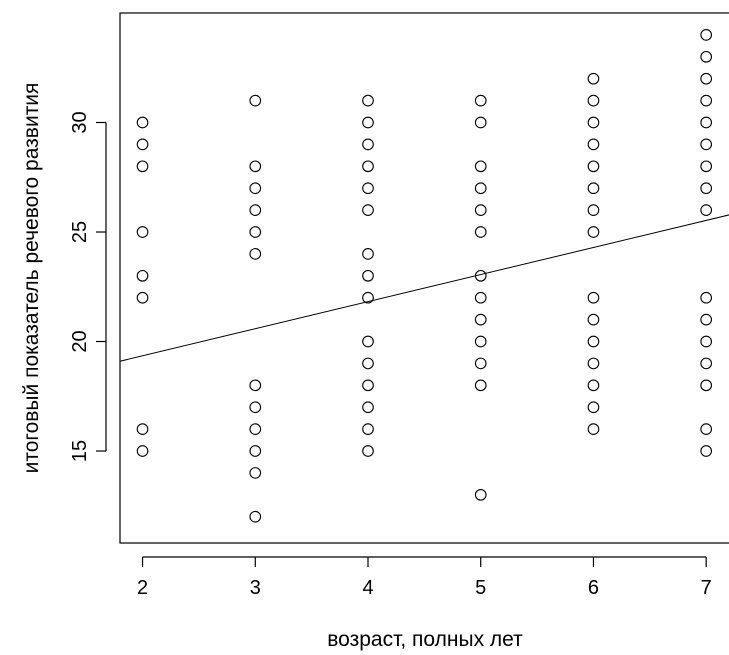  Describe the element at coordinates (255, 588) in the screenshot. I see `x-tick-label: 3` at that location.